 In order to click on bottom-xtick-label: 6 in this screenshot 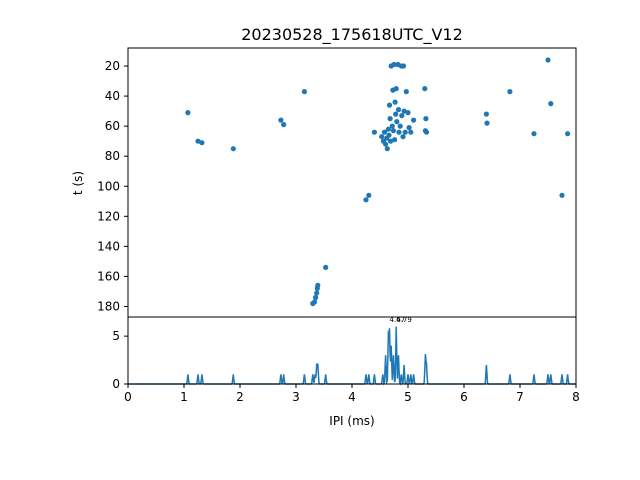, I will do `click(464, 397)`.